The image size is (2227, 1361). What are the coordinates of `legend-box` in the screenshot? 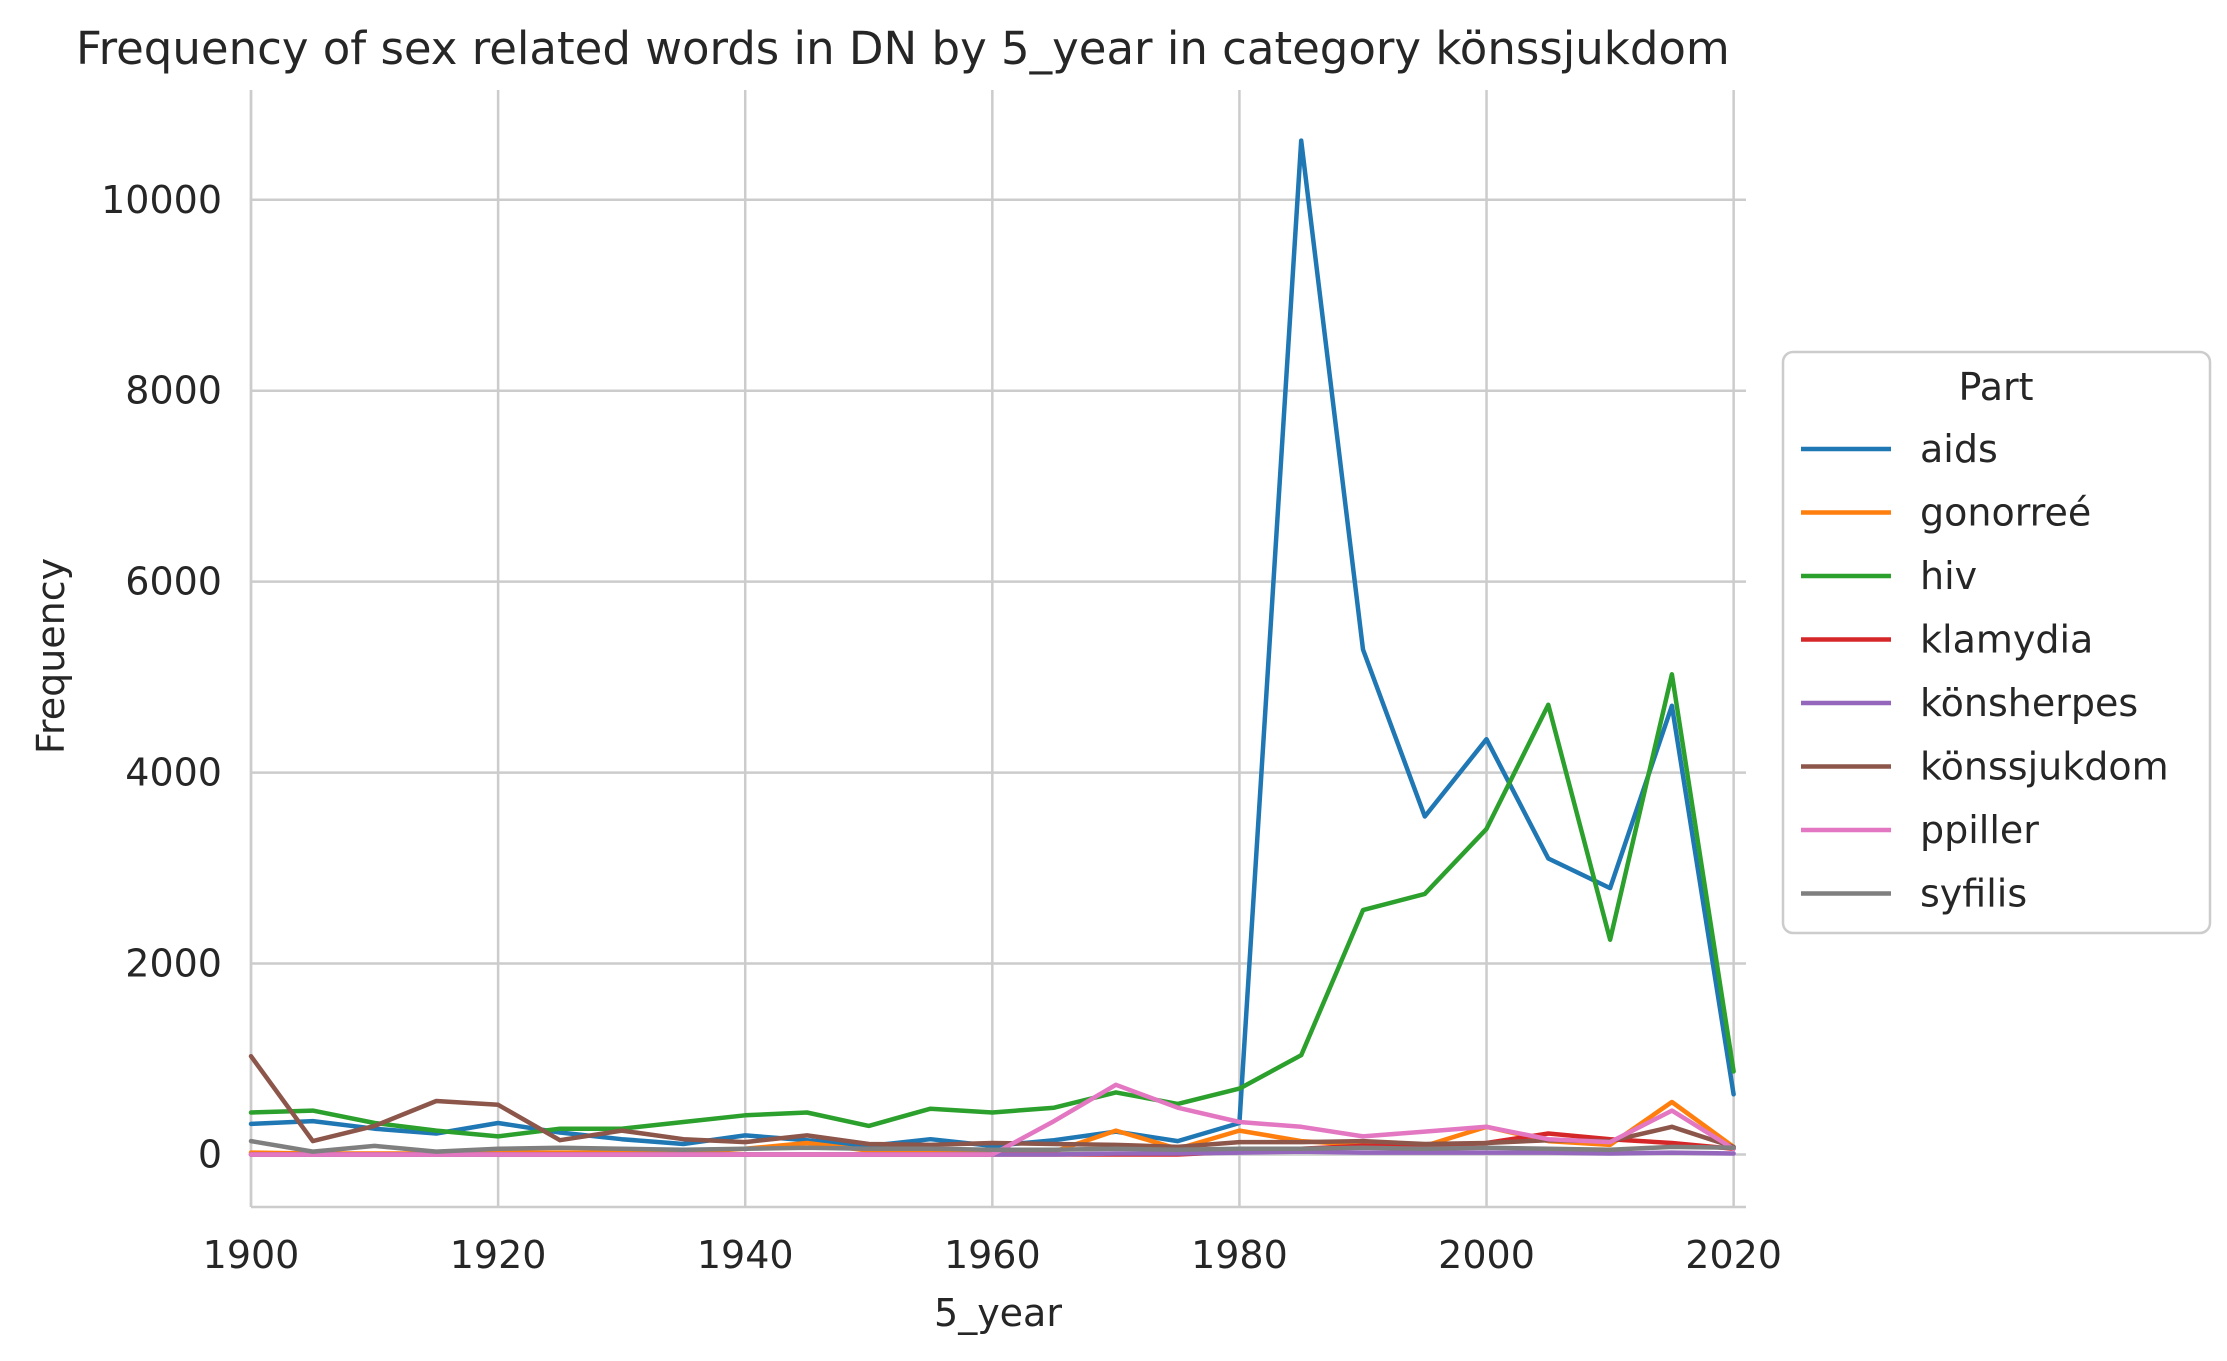 It's located at (1996, 642).